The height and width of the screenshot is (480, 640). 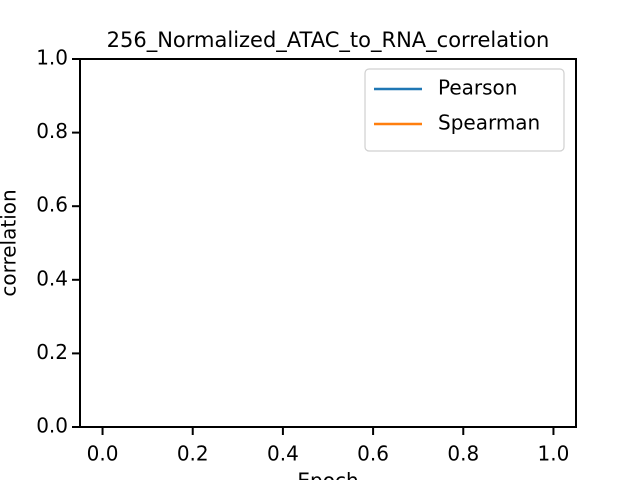 What do you see at coordinates (477, 88) in the screenshot?
I see `legend-label: Pearson` at bounding box center [477, 88].